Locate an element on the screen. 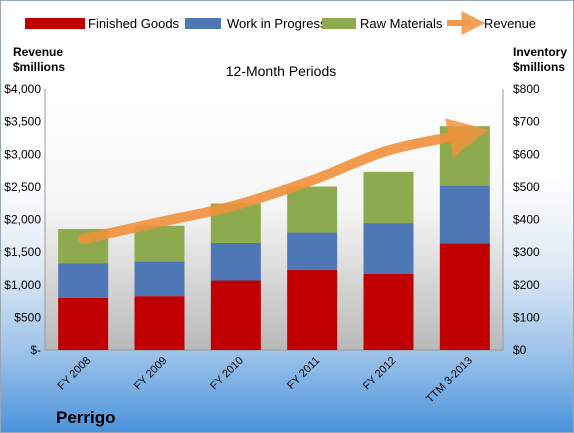 This screenshot has height=433, width=574. legend-swatch-finished-goods is located at coordinates (55, 23).